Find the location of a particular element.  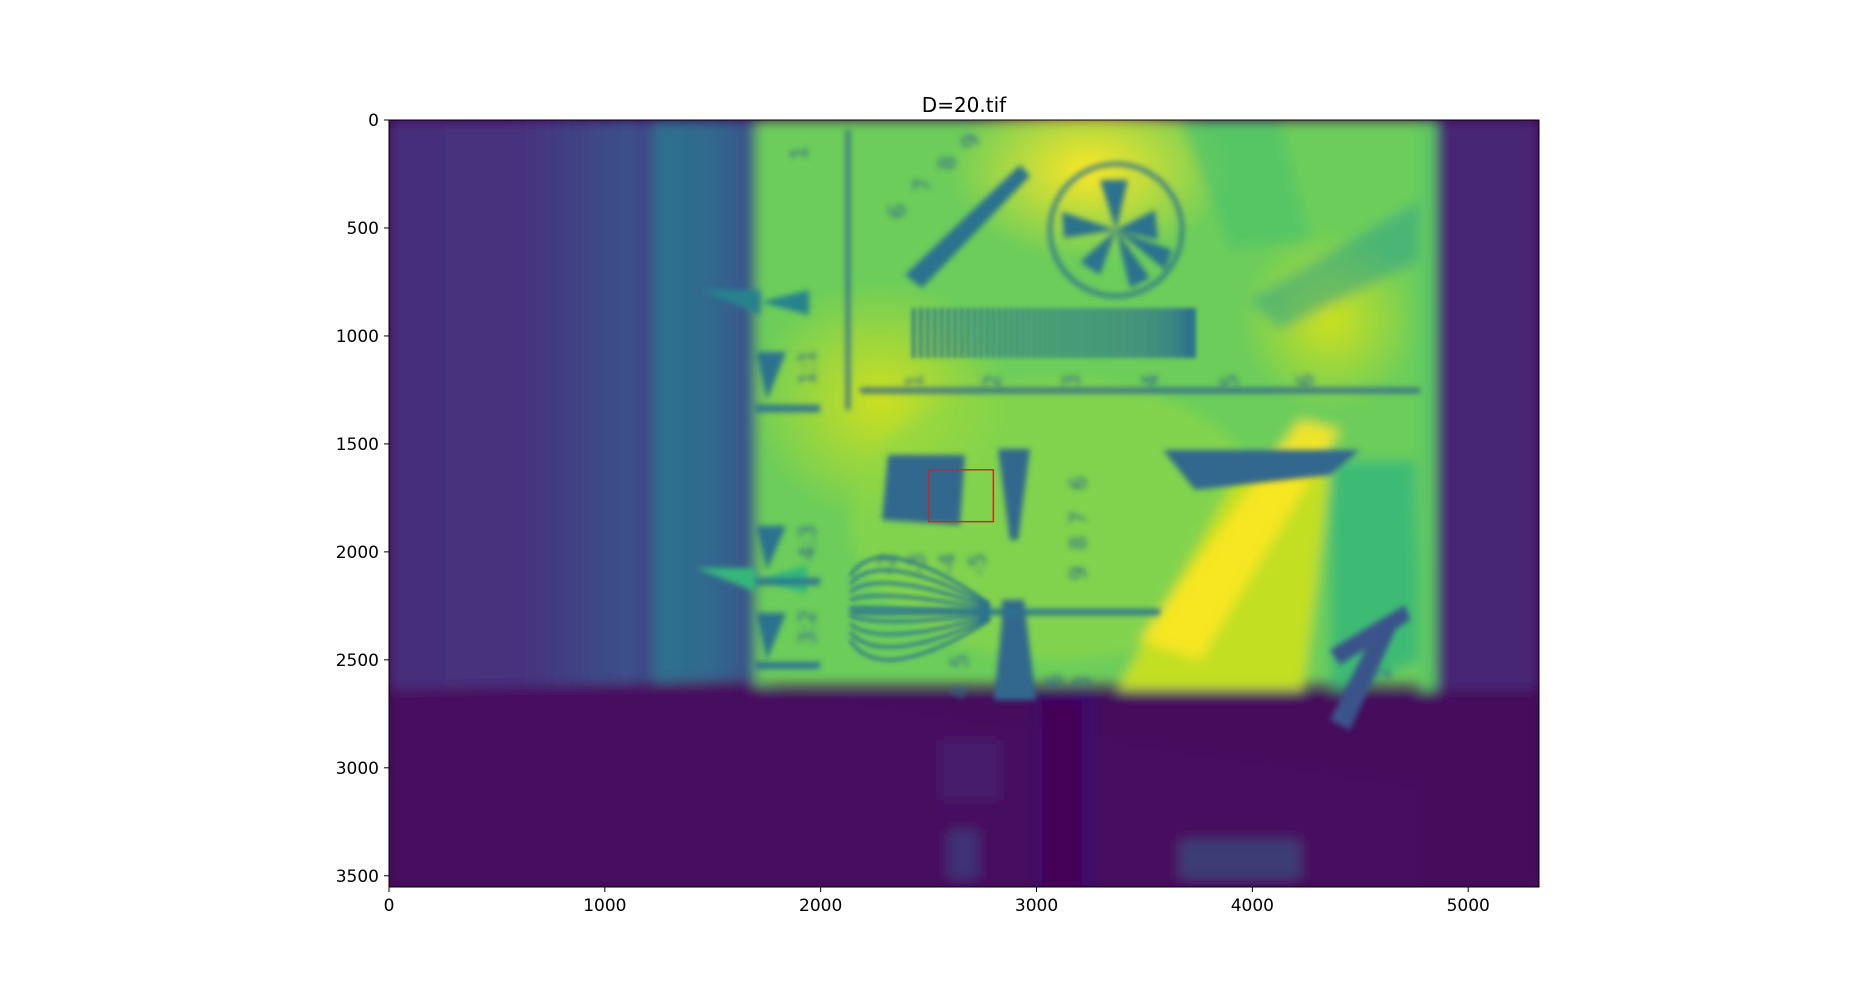

roi-rectangle is located at coordinates (961, 496).